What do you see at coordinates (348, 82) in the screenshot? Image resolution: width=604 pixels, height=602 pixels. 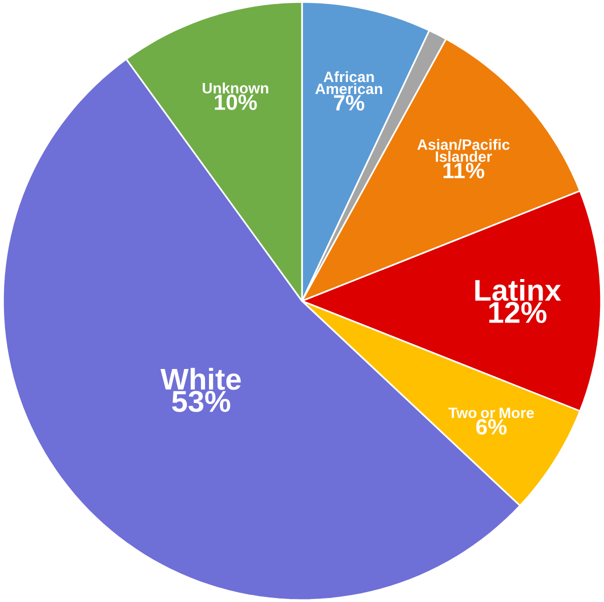 I see `slice-label: African American` at bounding box center [348, 82].